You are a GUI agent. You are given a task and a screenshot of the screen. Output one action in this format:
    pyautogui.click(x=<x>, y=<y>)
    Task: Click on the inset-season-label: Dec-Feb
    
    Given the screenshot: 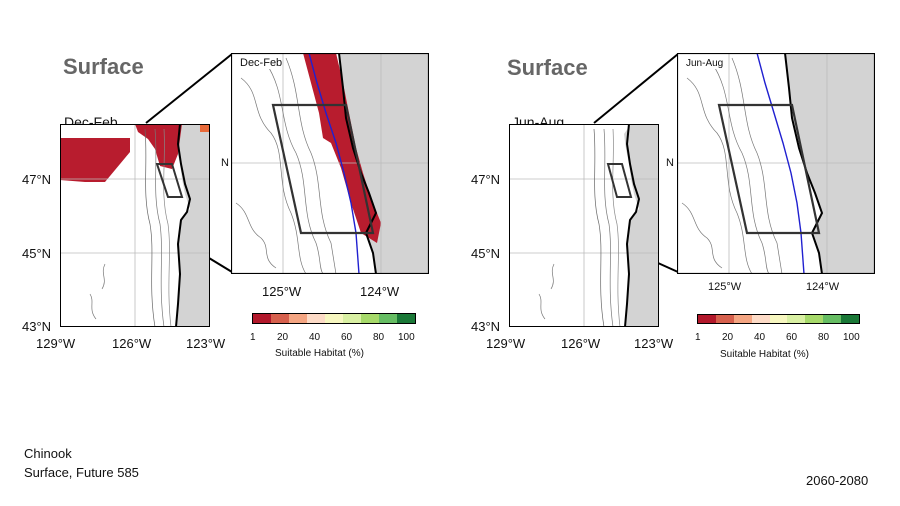 What is the action you would take?
    pyautogui.click(x=261, y=63)
    